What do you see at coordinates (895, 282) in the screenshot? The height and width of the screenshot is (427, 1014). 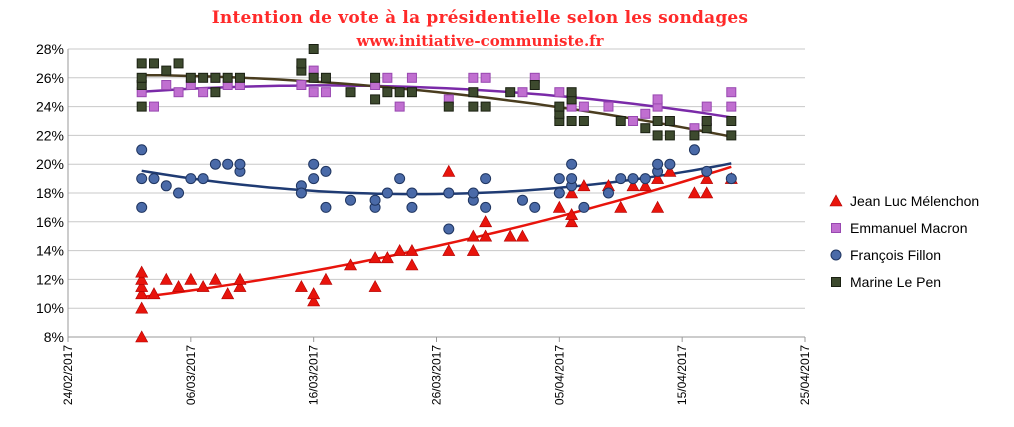 I see `legend-label: Marine Le Pen` at bounding box center [895, 282].